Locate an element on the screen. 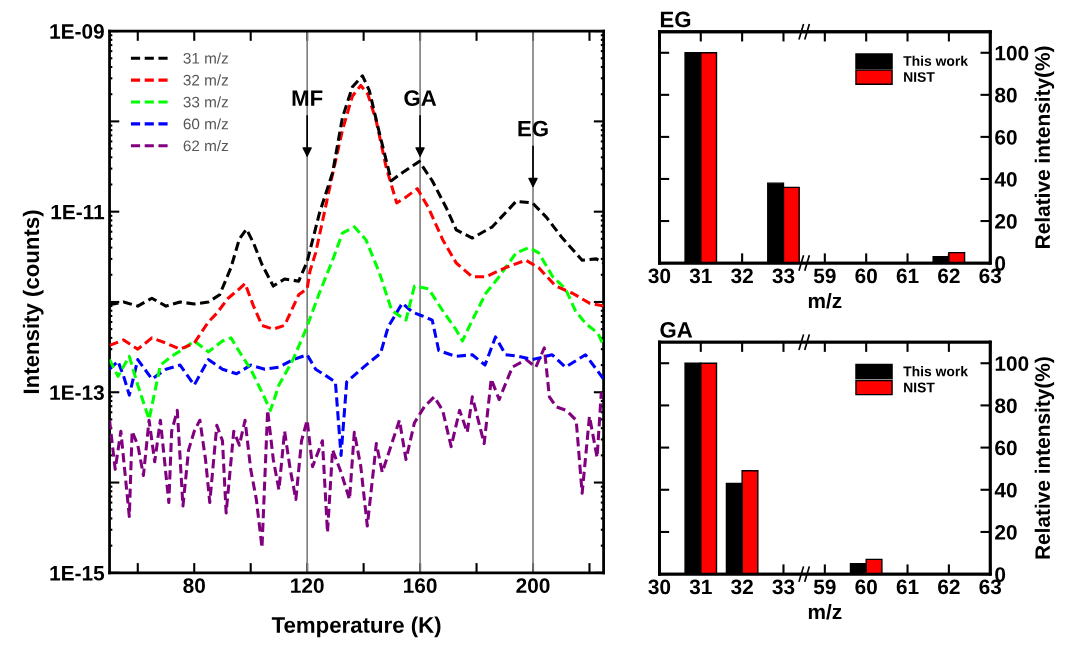 This screenshot has width=1074, height=648. chart-title: GA is located at coordinates (676, 330).